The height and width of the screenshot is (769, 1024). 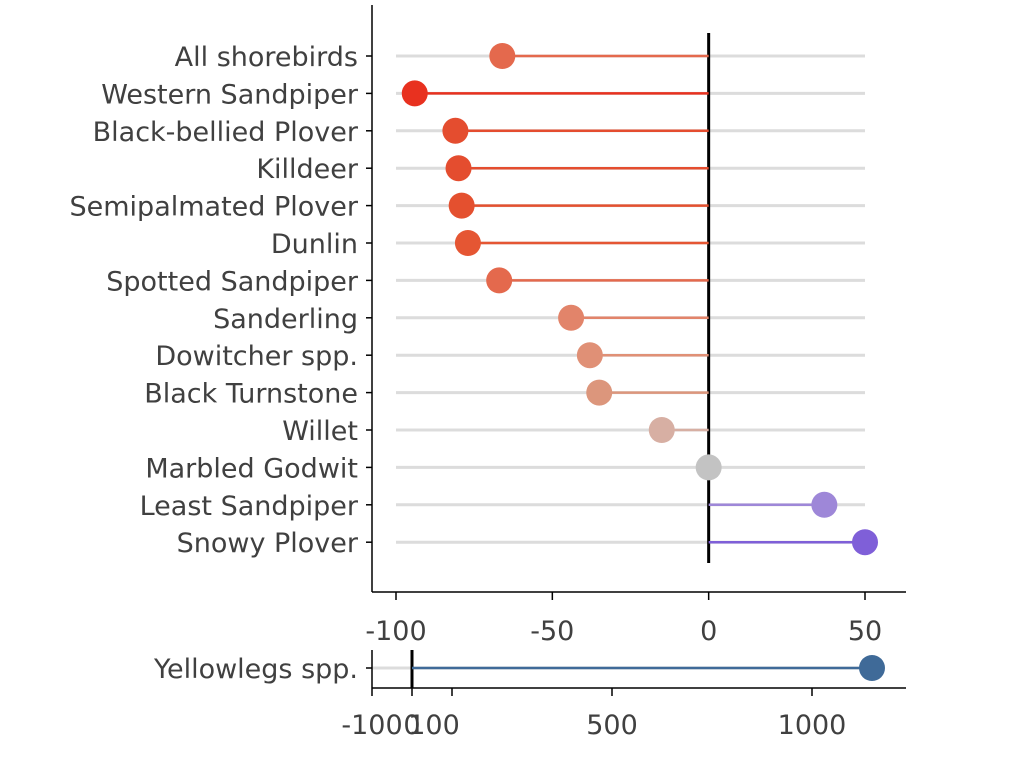 What do you see at coordinates (612, 725) in the screenshot?
I see `x-tick-label: 500` at bounding box center [612, 725].